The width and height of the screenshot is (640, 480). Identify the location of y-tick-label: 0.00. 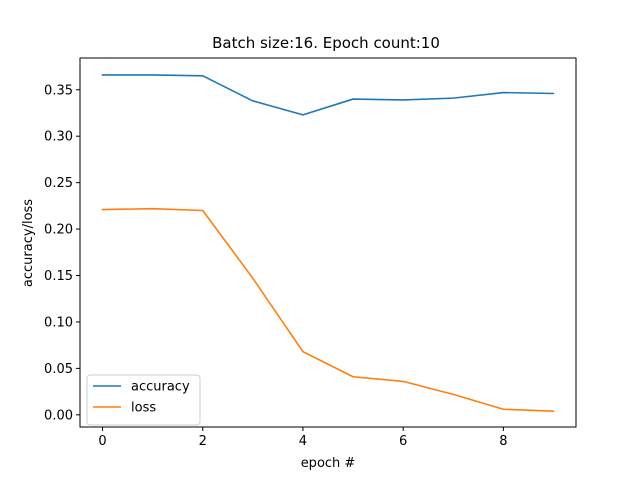
(58, 415).